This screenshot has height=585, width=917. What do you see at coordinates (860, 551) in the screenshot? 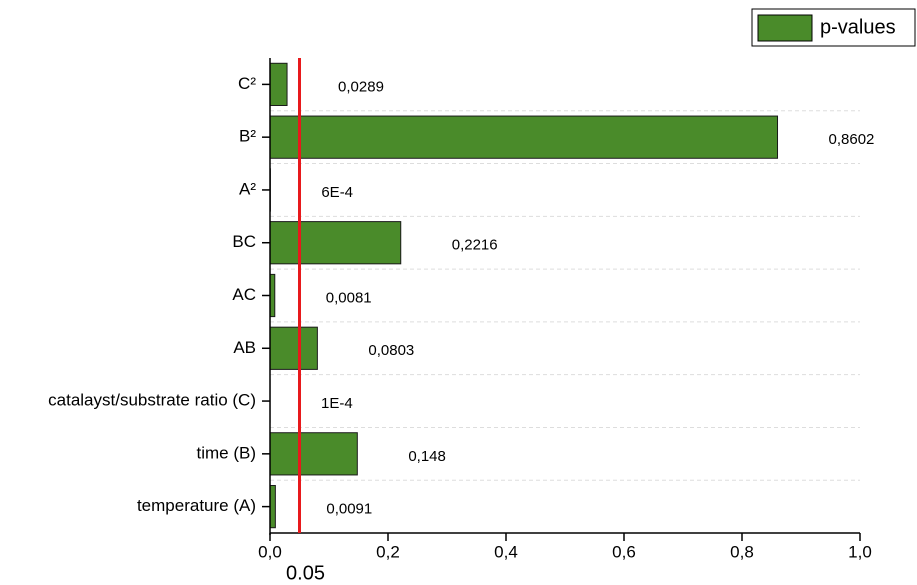
I see `x-tick-label: 1,0` at bounding box center [860, 551].